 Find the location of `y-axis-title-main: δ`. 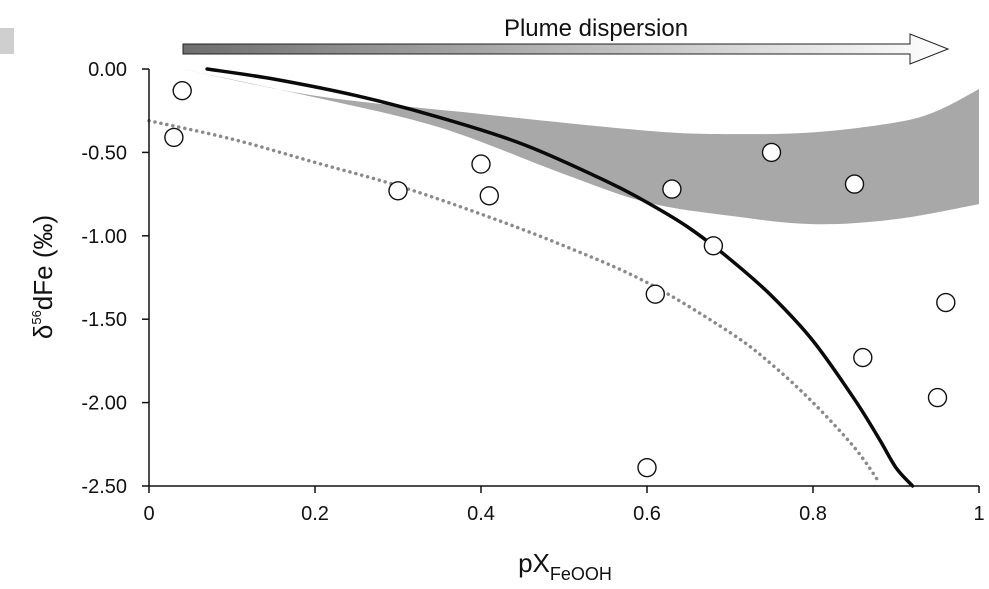

y-axis-title-main: δ is located at coordinates (43, 332).